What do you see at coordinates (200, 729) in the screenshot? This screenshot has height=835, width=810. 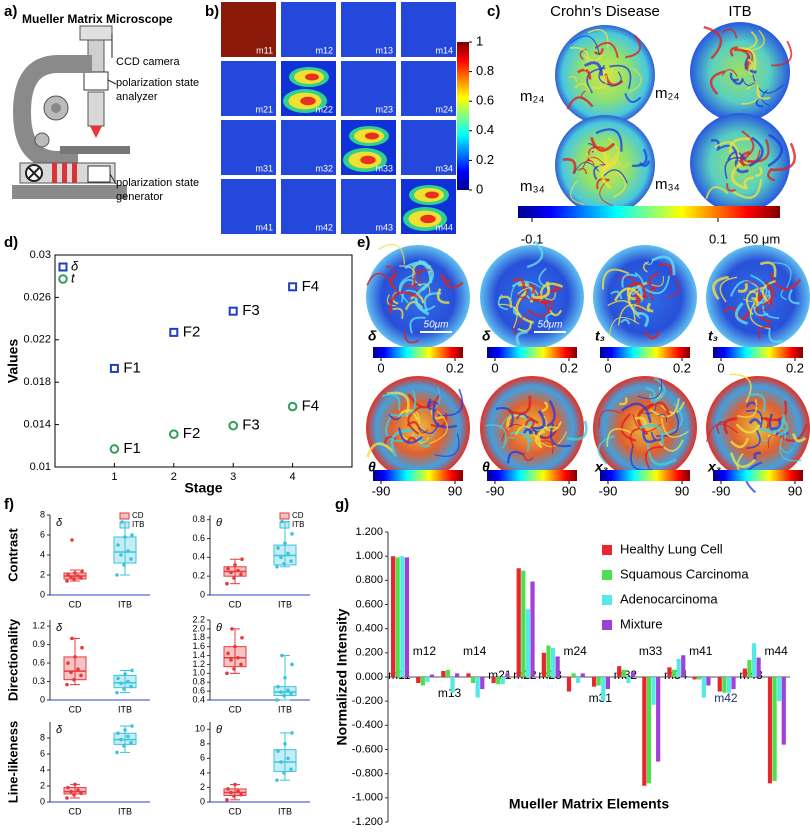 I see `y-tick-label: 10` at bounding box center [200, 729].